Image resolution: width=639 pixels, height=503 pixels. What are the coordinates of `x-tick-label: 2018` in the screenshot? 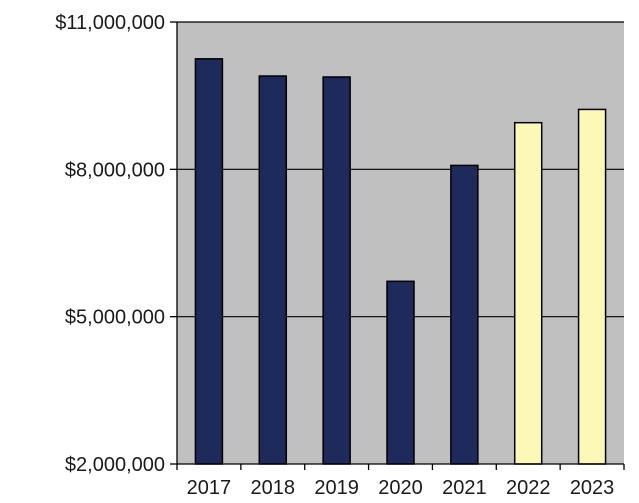 It's located at (273, 488).